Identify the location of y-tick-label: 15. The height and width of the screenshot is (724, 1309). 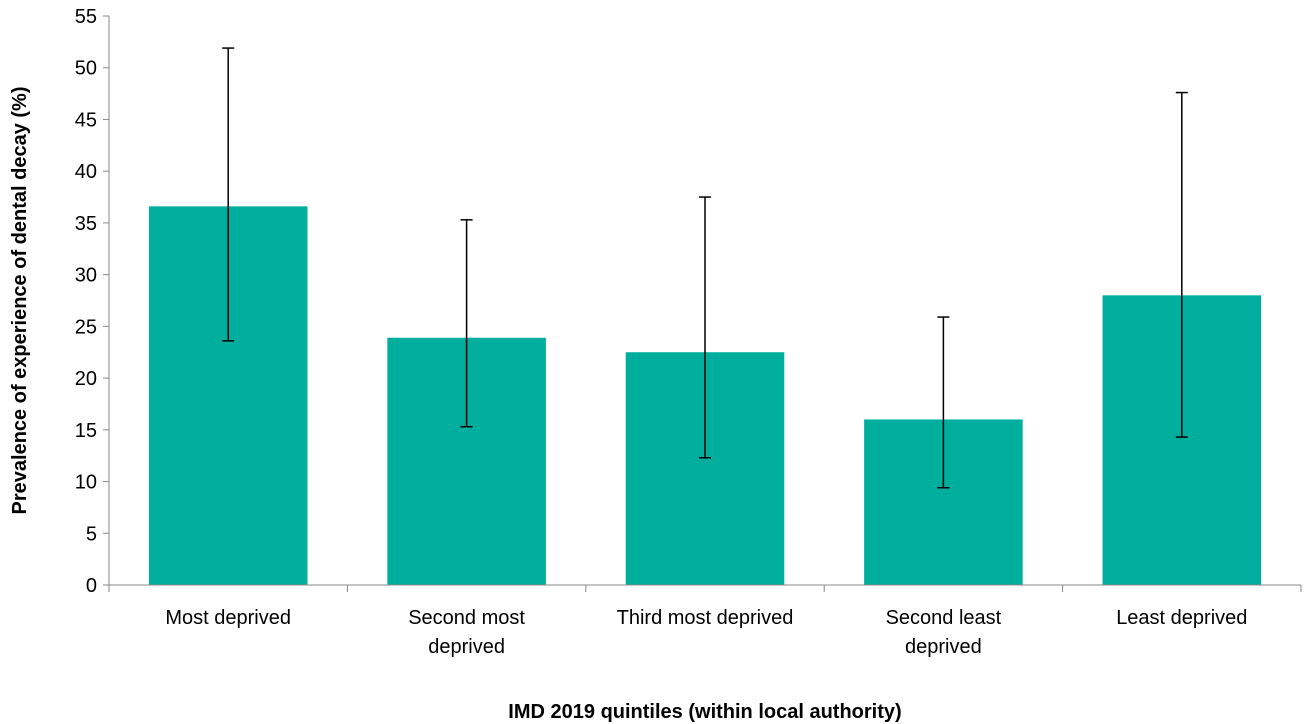
(86, 431).